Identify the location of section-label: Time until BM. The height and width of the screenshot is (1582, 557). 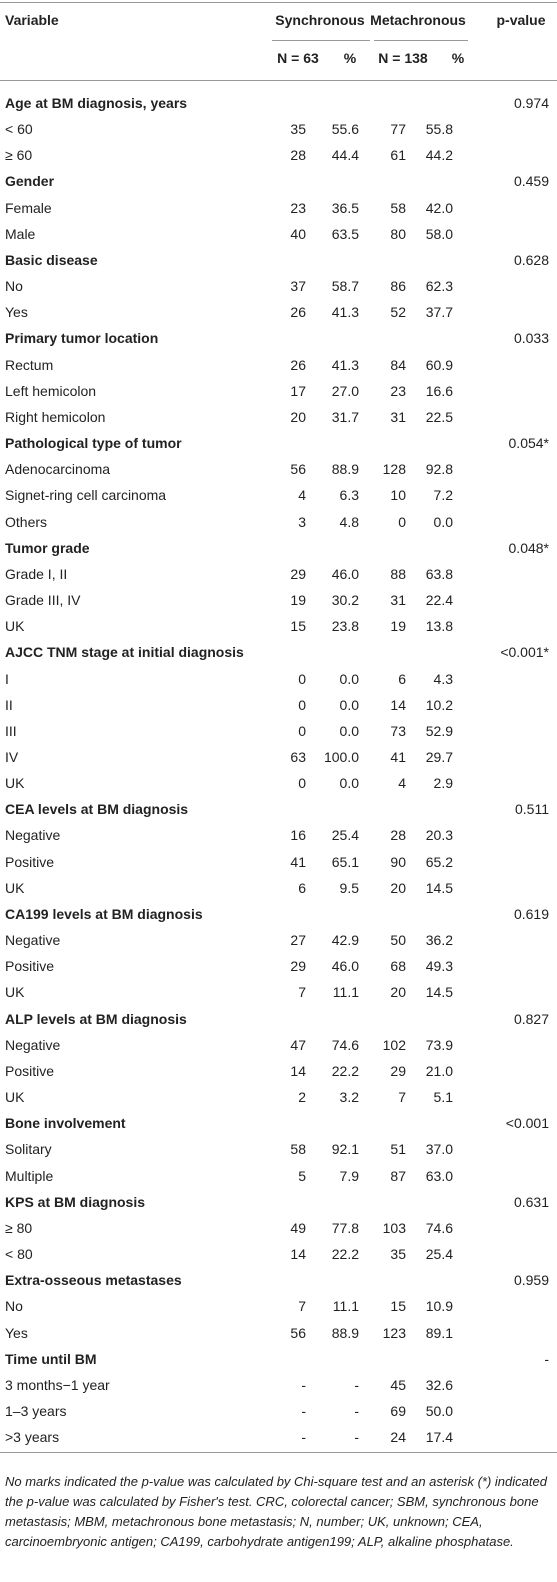
(51, 1358).